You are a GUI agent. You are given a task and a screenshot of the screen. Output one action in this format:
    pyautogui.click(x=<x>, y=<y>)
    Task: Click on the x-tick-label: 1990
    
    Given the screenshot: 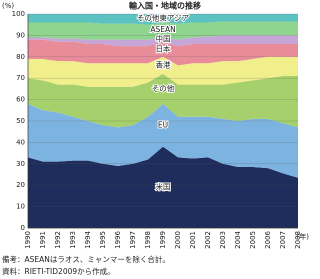 What is the action you would take?
    pyautogui.click(x=28, y=240)
    